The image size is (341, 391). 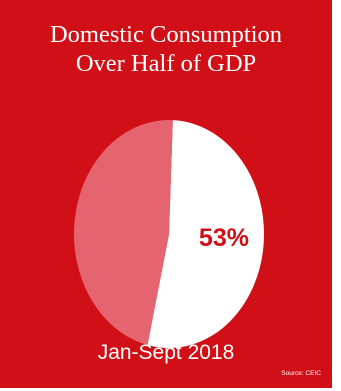 I want to click on right-margin, so click(x=336, y=195).